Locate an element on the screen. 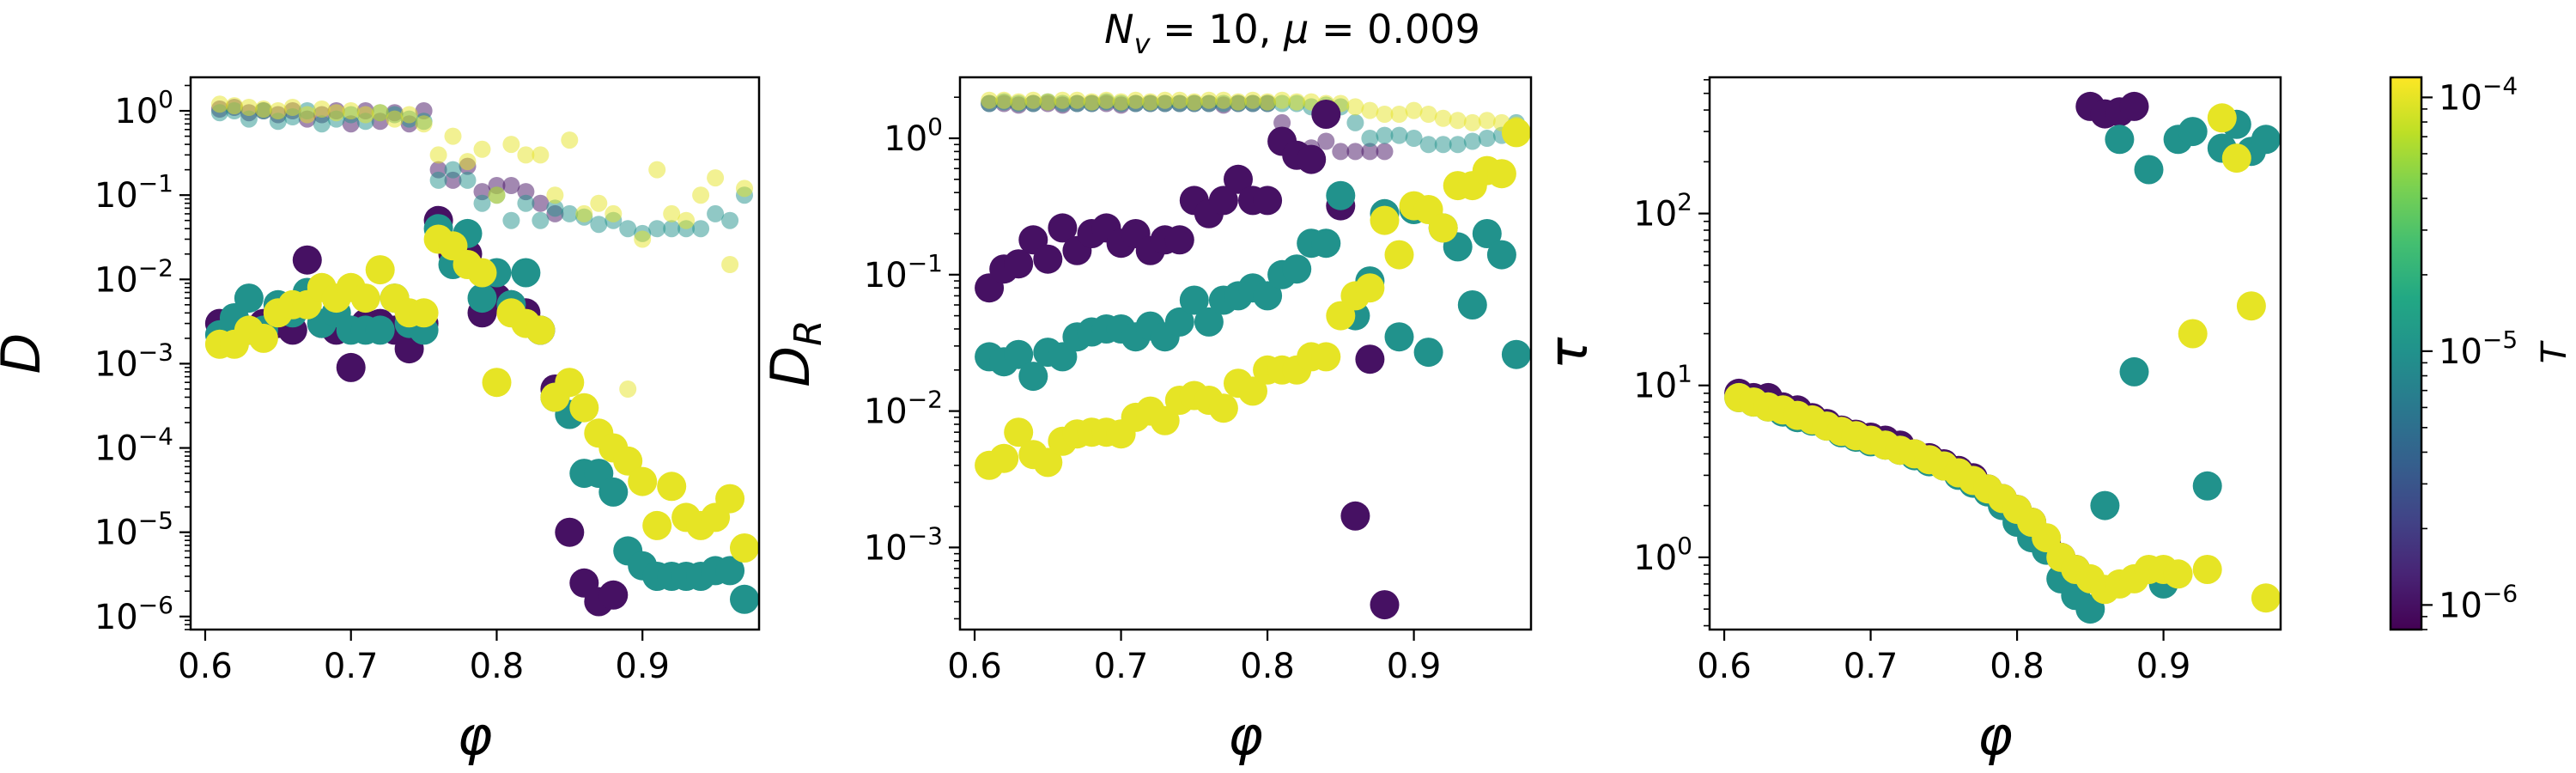 The height and width of the screenshot is (773, 2576). y-tick-label: 10⁻¹ is located at coordinates (133, 192).